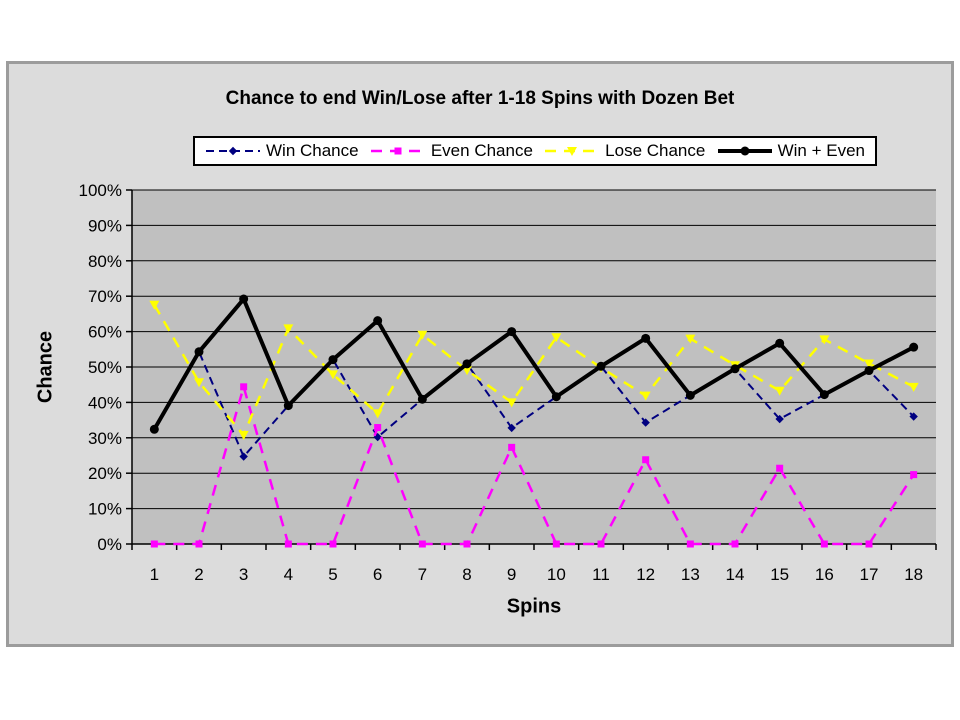  What do you see at coordinates (913, 574) in the screenshot?
I see `x-tick-label: 18` at bounding box center [913, 574].